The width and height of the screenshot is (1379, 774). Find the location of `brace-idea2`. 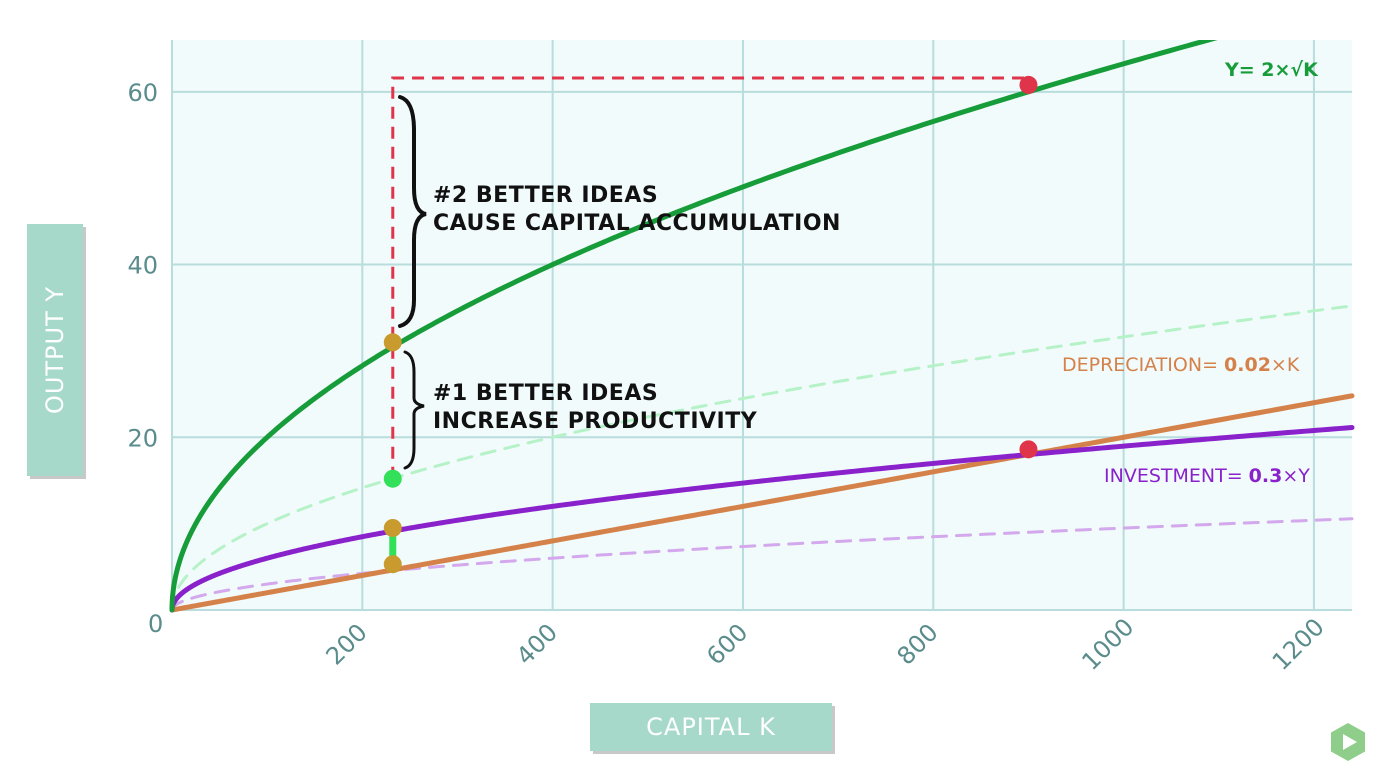

brace-idea2 is located at coordinates (412, 211).